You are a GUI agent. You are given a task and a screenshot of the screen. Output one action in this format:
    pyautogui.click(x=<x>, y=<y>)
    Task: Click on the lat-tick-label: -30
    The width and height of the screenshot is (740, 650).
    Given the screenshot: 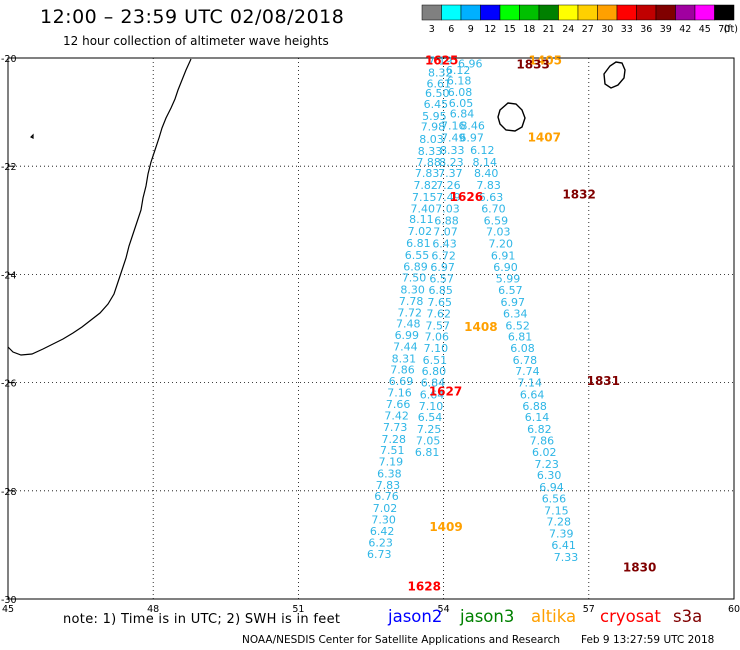 What is the action you would take?
    pyautogui.click(x=9, y=600)
    